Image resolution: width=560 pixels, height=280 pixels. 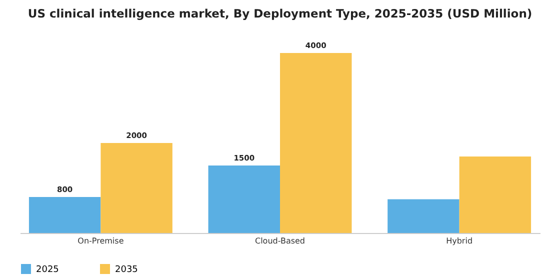 I want to click on x-tick-label: Hybrid, so click(x=459, y=241).